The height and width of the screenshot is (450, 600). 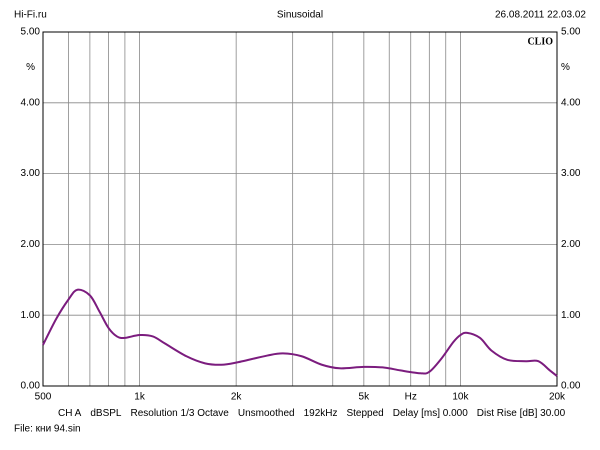 I want to click on header-center: Sinusoidal, so click(x=300, y=15).